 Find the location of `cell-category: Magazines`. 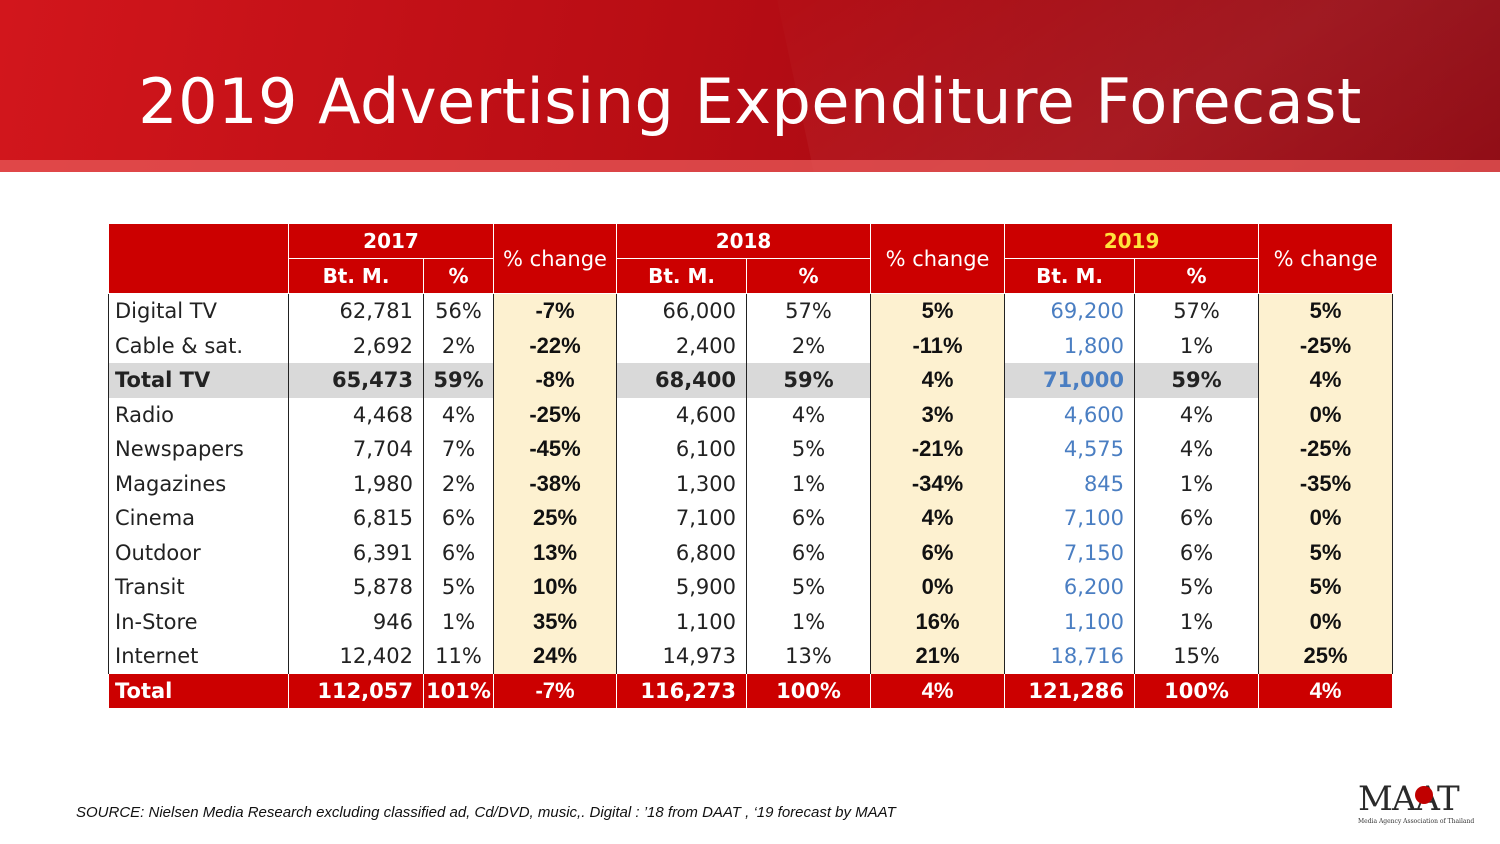

cell-category: Magazines is located at coordinates (198, 483).